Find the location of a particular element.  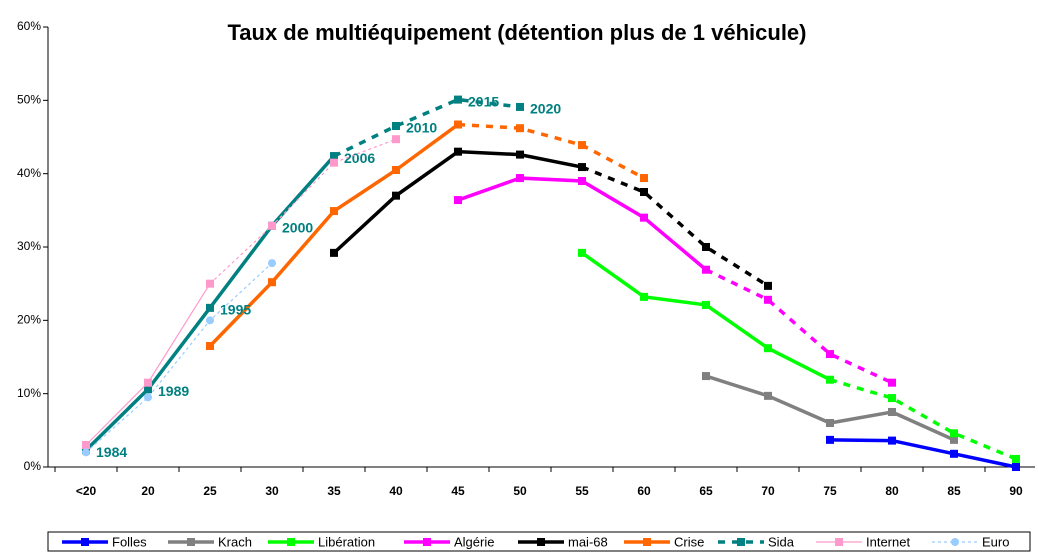

x-tick-label: 75 is located at coordinates (830, 491).